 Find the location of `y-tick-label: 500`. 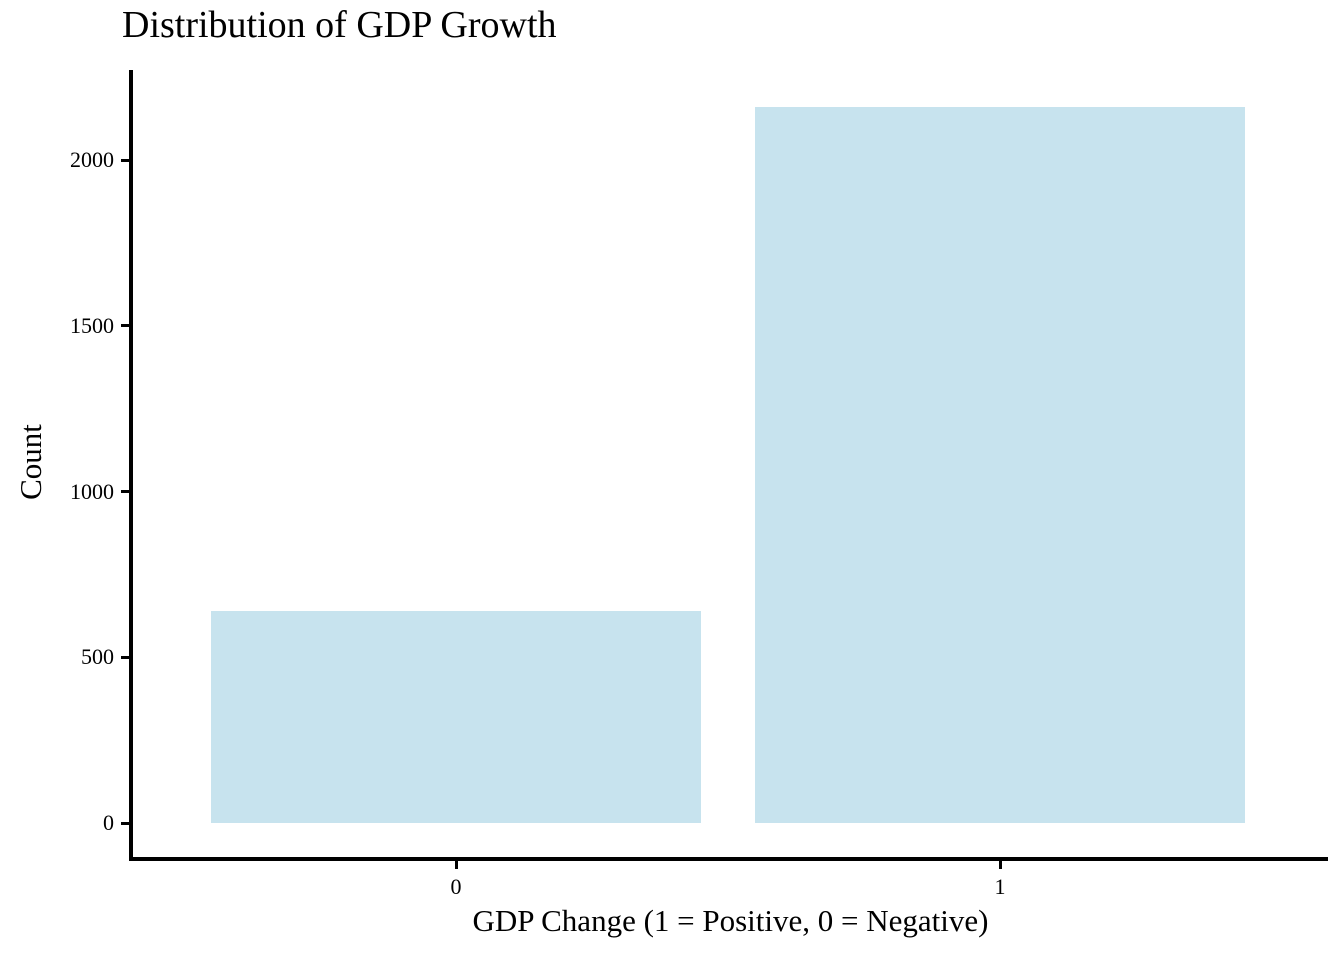

y-tick-label: 500 is located at coordinates (97, 657).